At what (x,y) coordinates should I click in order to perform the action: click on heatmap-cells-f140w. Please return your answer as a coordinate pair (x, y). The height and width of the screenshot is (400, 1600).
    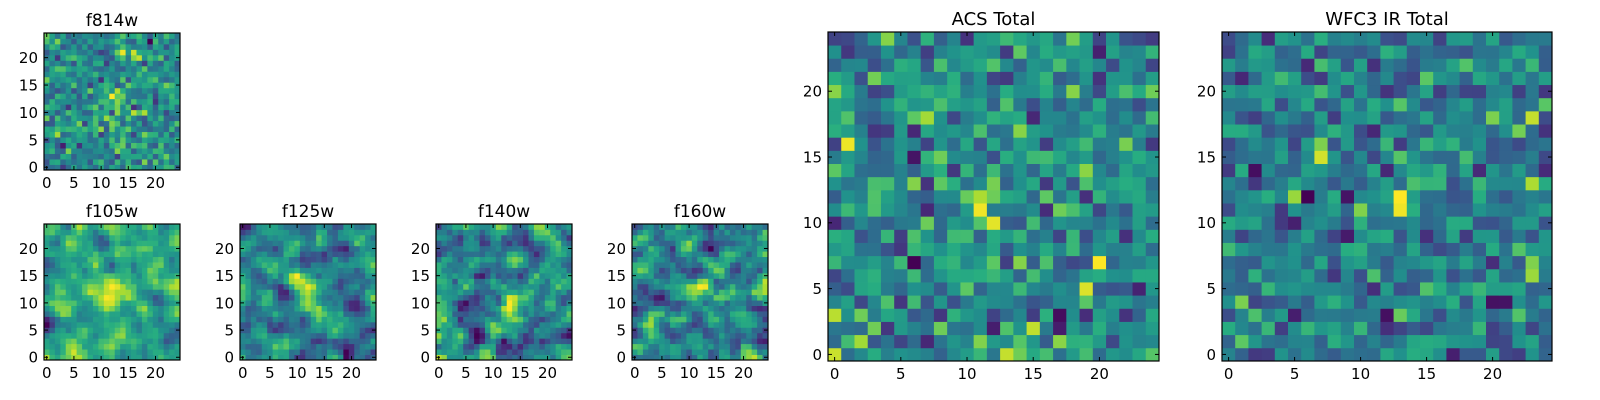
    Looking at the image, I should click on (504, 292).